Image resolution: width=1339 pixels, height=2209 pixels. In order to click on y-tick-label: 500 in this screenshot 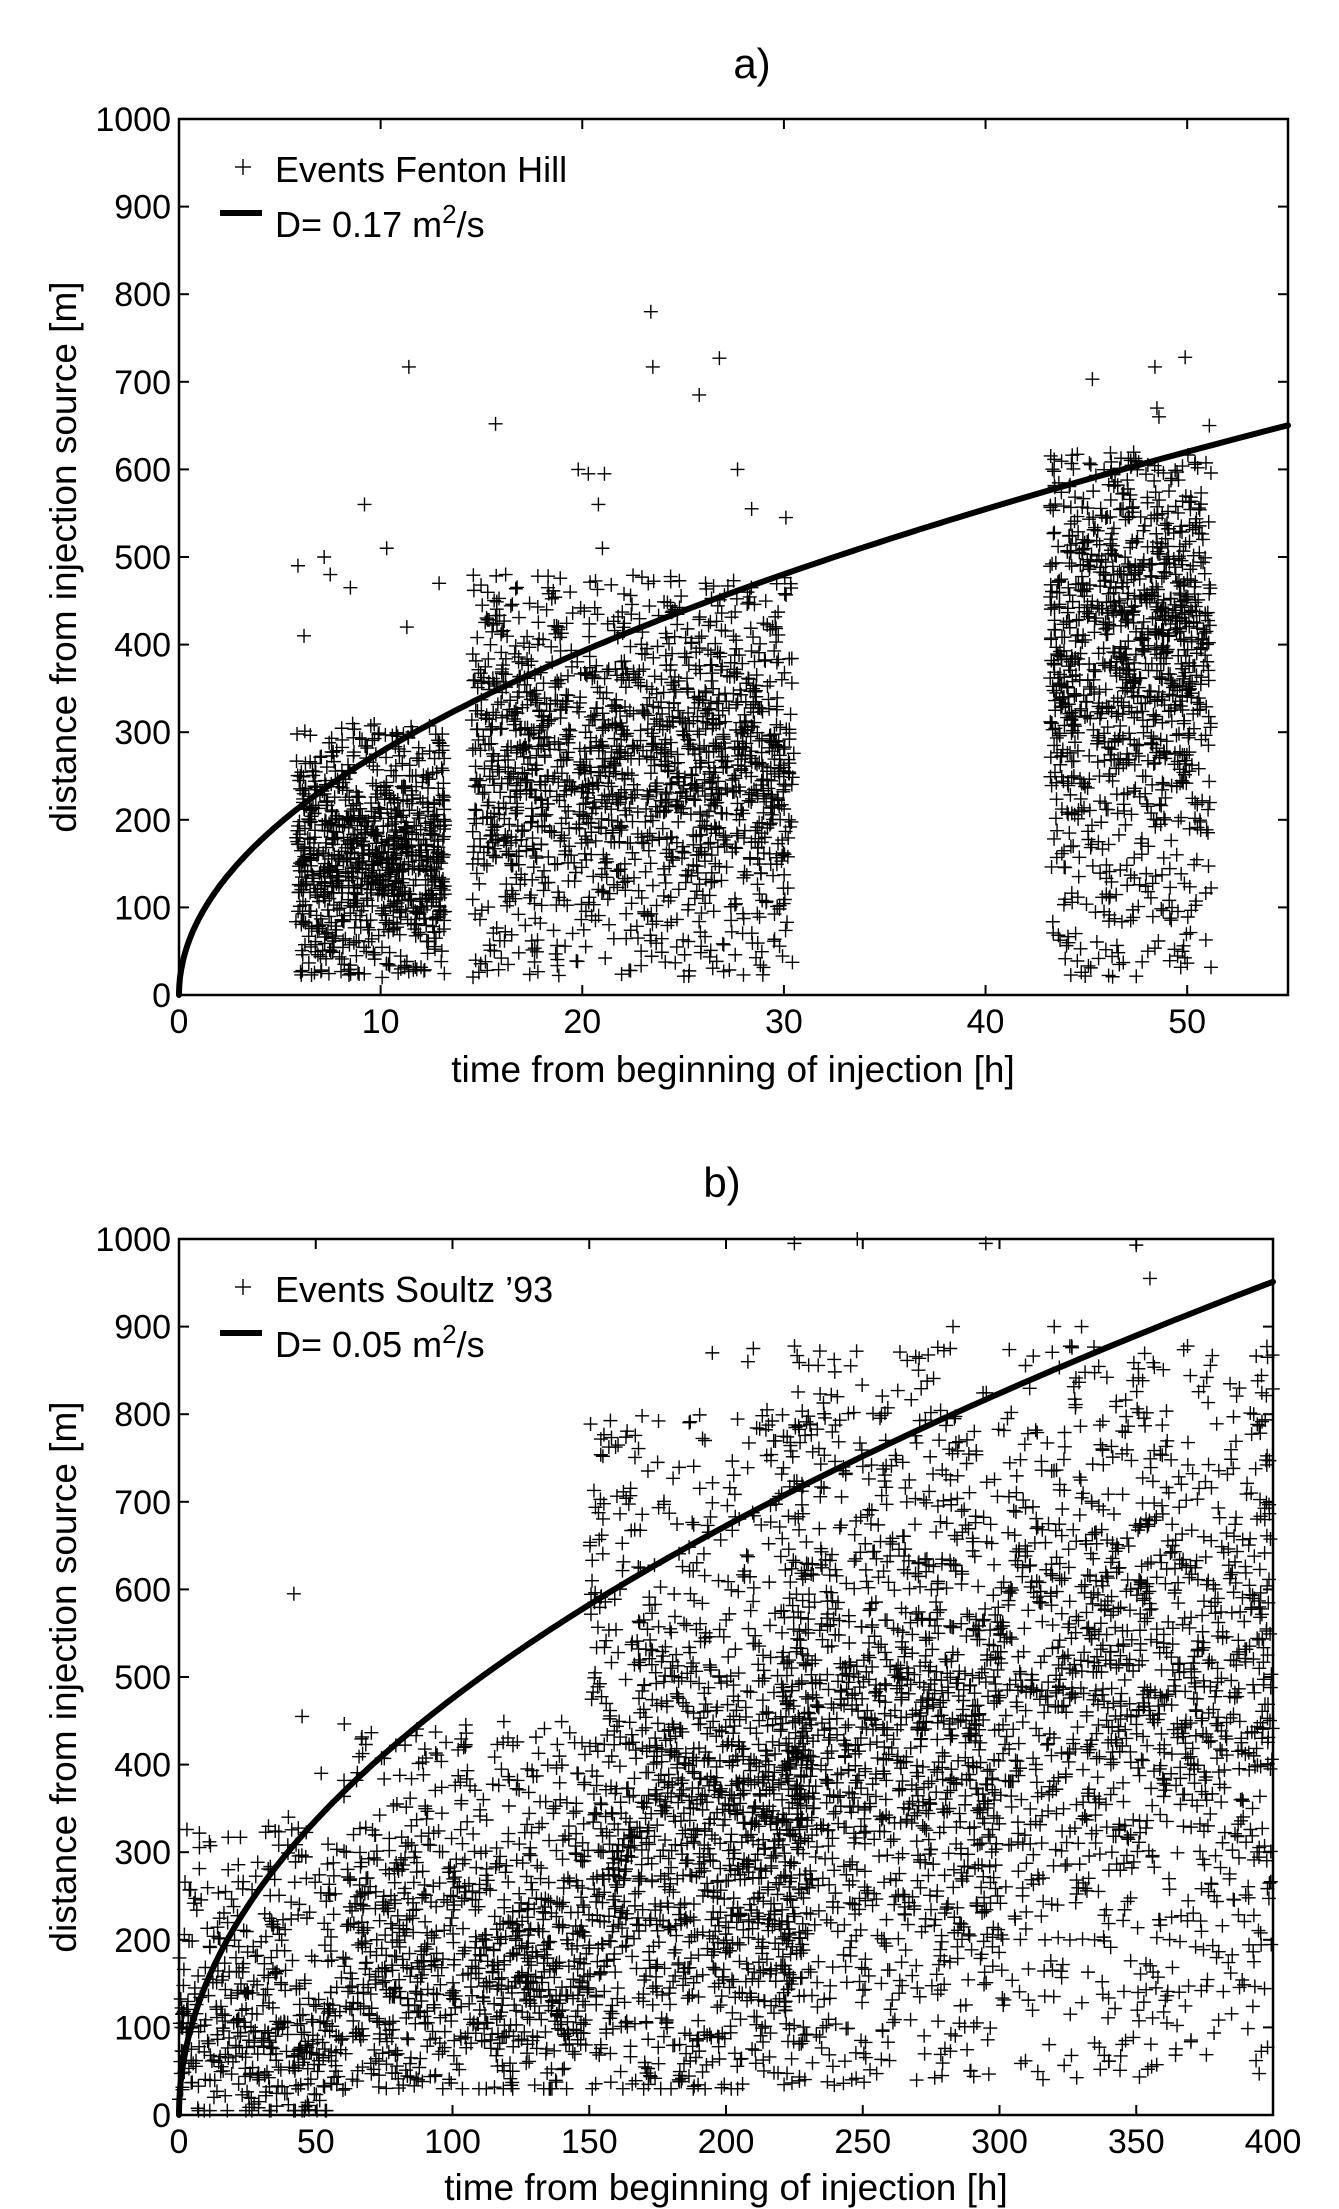, I will do `click(142, 558)`.